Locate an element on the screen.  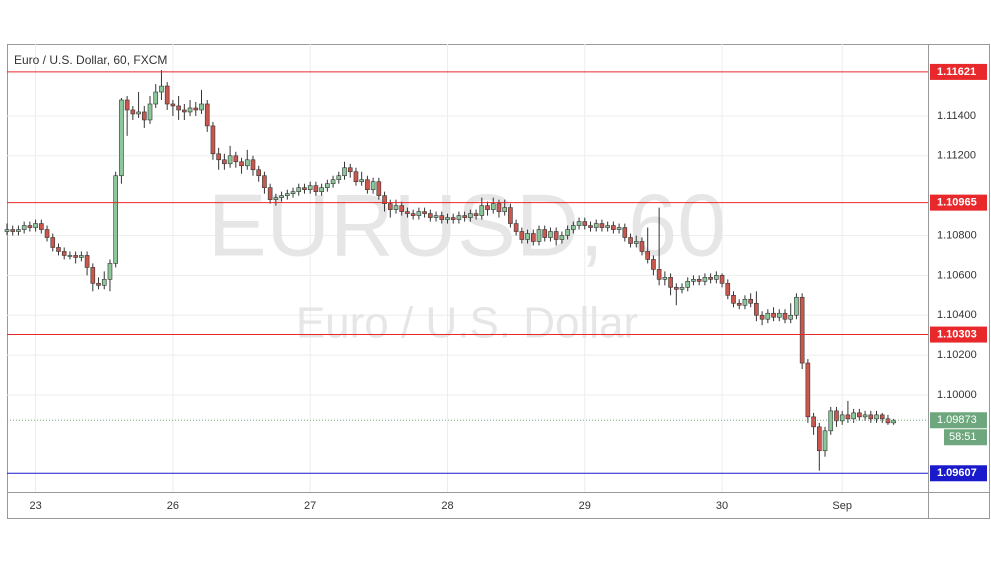
last-price-box is located at coordinates (958, 420).